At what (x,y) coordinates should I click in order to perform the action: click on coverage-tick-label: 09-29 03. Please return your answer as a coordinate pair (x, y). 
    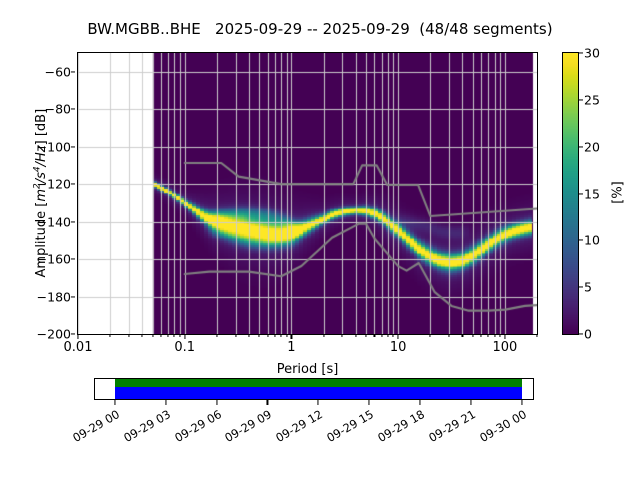
    Looking at the image, I should click on (146, 426).